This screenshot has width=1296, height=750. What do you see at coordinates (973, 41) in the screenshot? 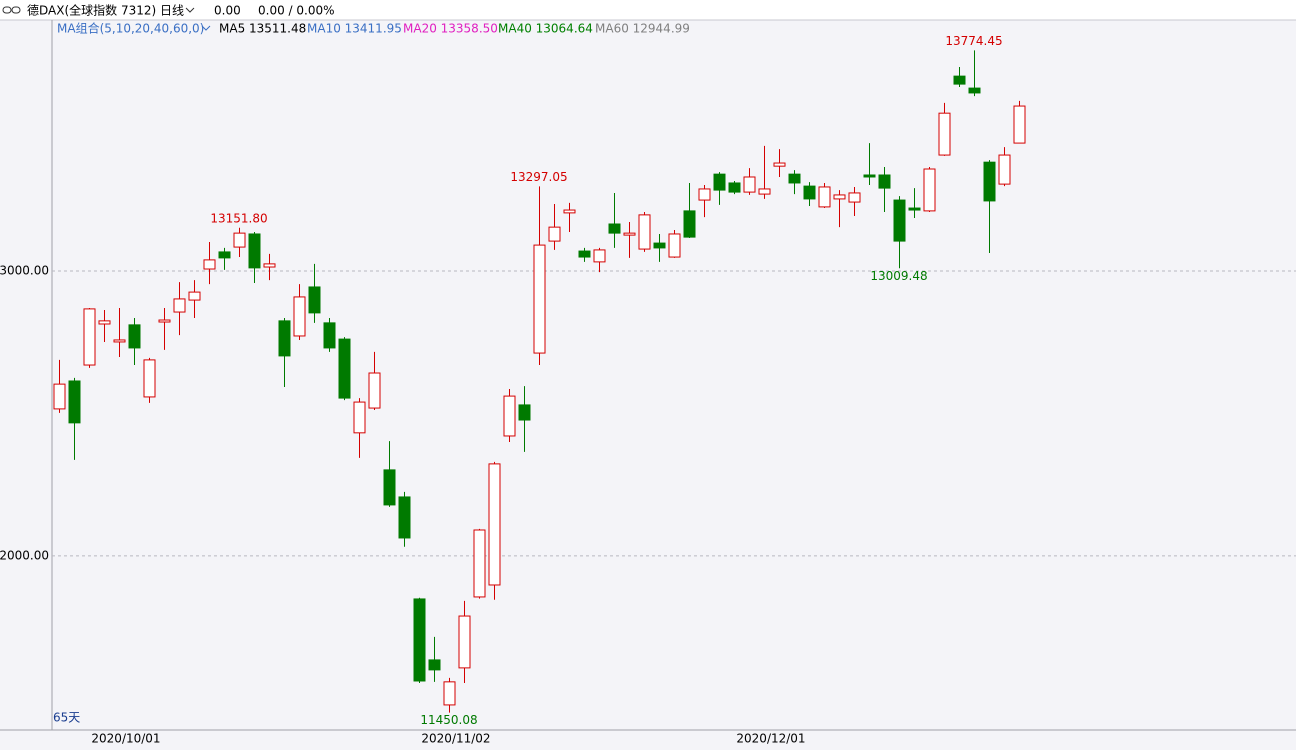
I see `extreme-label: 13774.45` at bounding box center [973, 41].